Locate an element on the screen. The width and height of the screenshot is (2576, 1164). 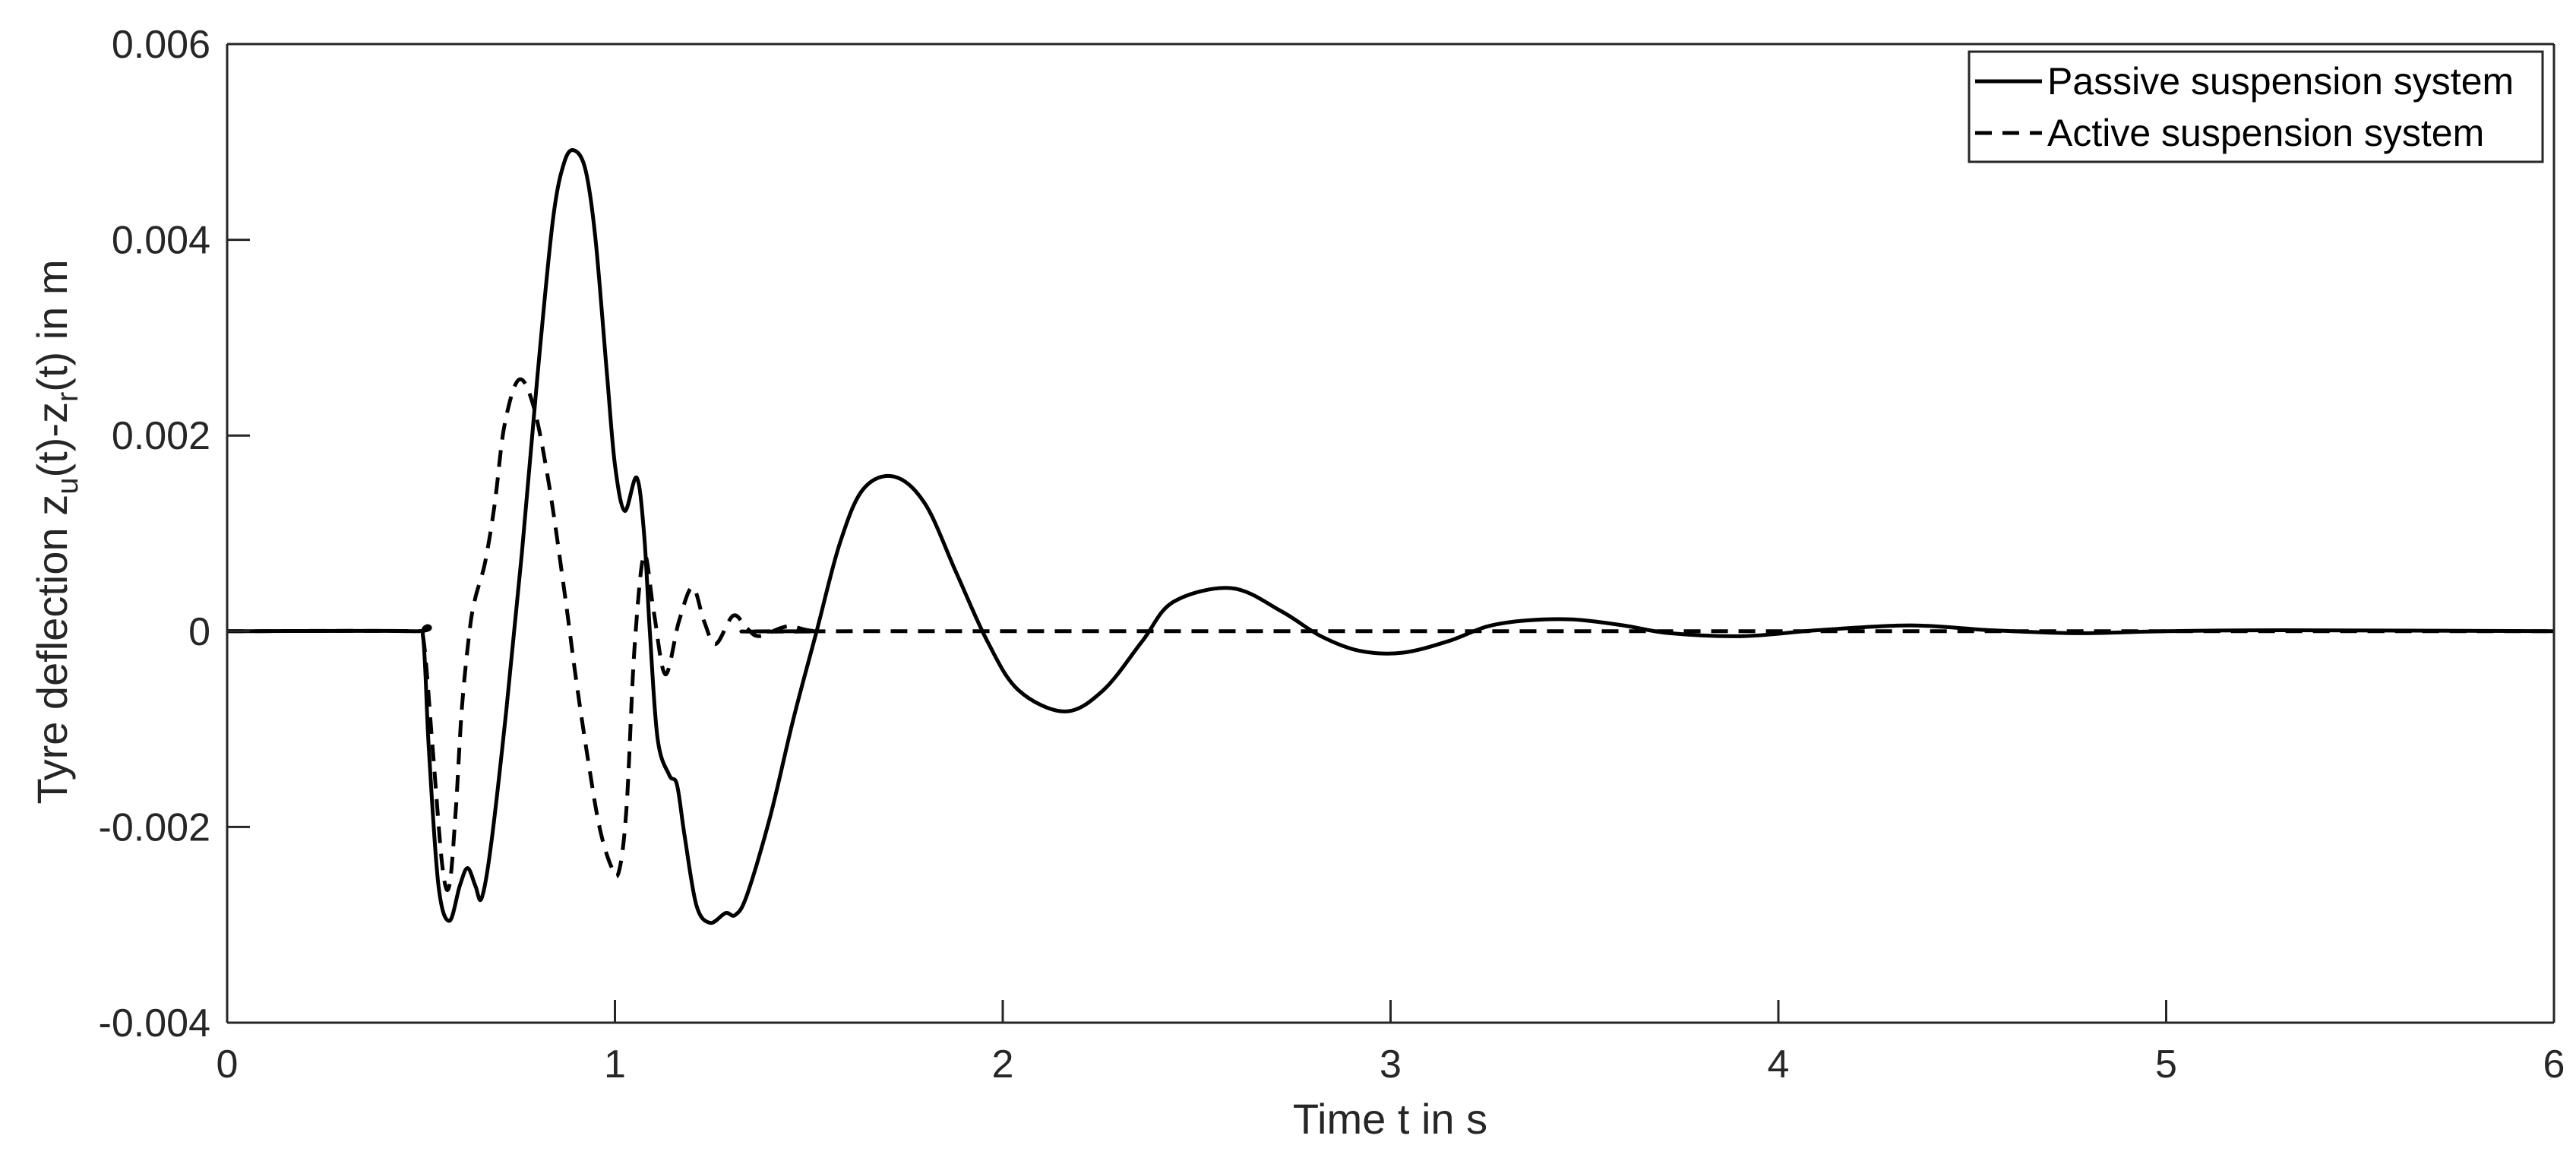
x-tick-label: 3 is located at coordinates (1391, 1064).